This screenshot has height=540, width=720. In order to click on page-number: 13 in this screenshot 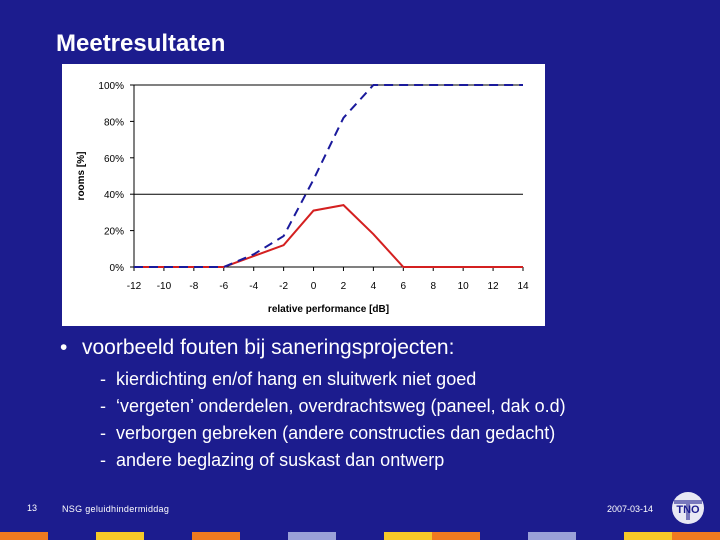, I will do `click(32, 508)`.